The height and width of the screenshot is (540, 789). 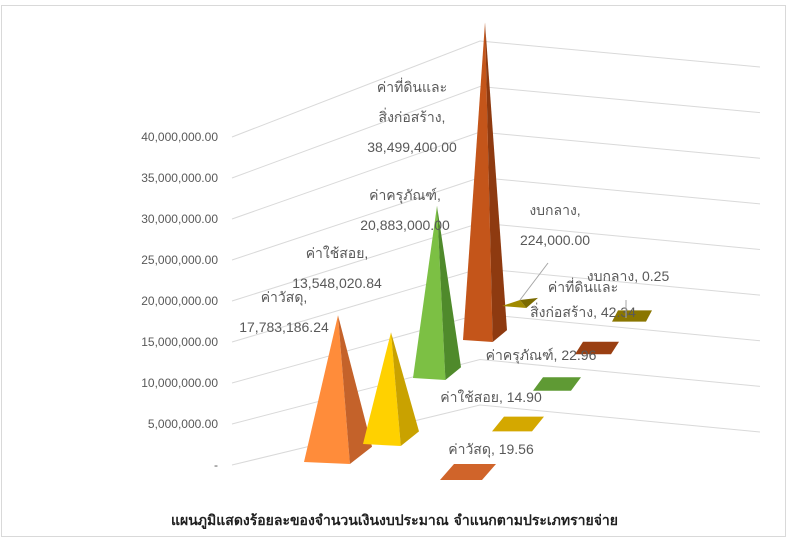 I want to click on y-tick-label: 10,000,000.00, so click(x=179, y=383).